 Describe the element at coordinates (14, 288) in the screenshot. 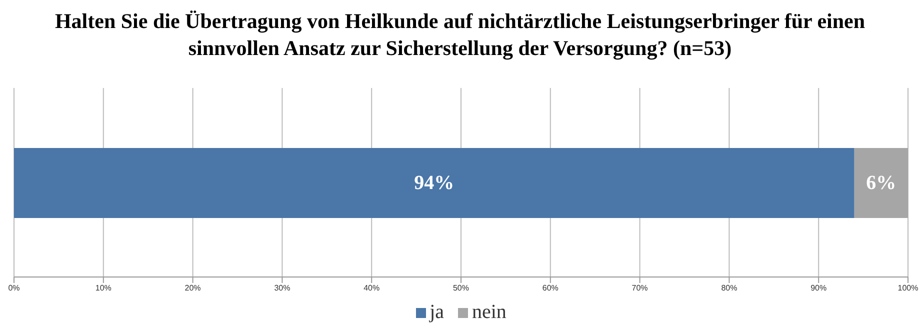

I see `x-tick-label: 0%` at that location.